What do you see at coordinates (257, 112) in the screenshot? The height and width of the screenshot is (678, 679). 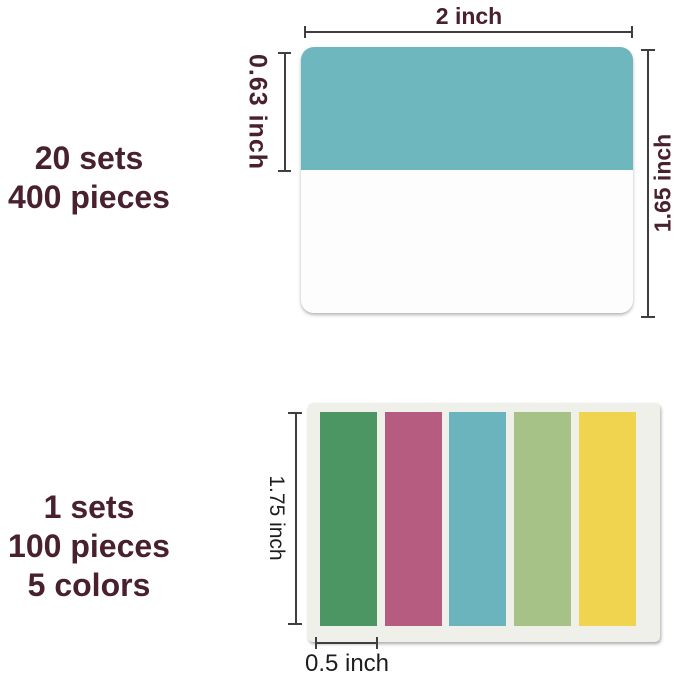 I see `top-tabheight-label: 0.63 inch` at bounding box center [257, 112].